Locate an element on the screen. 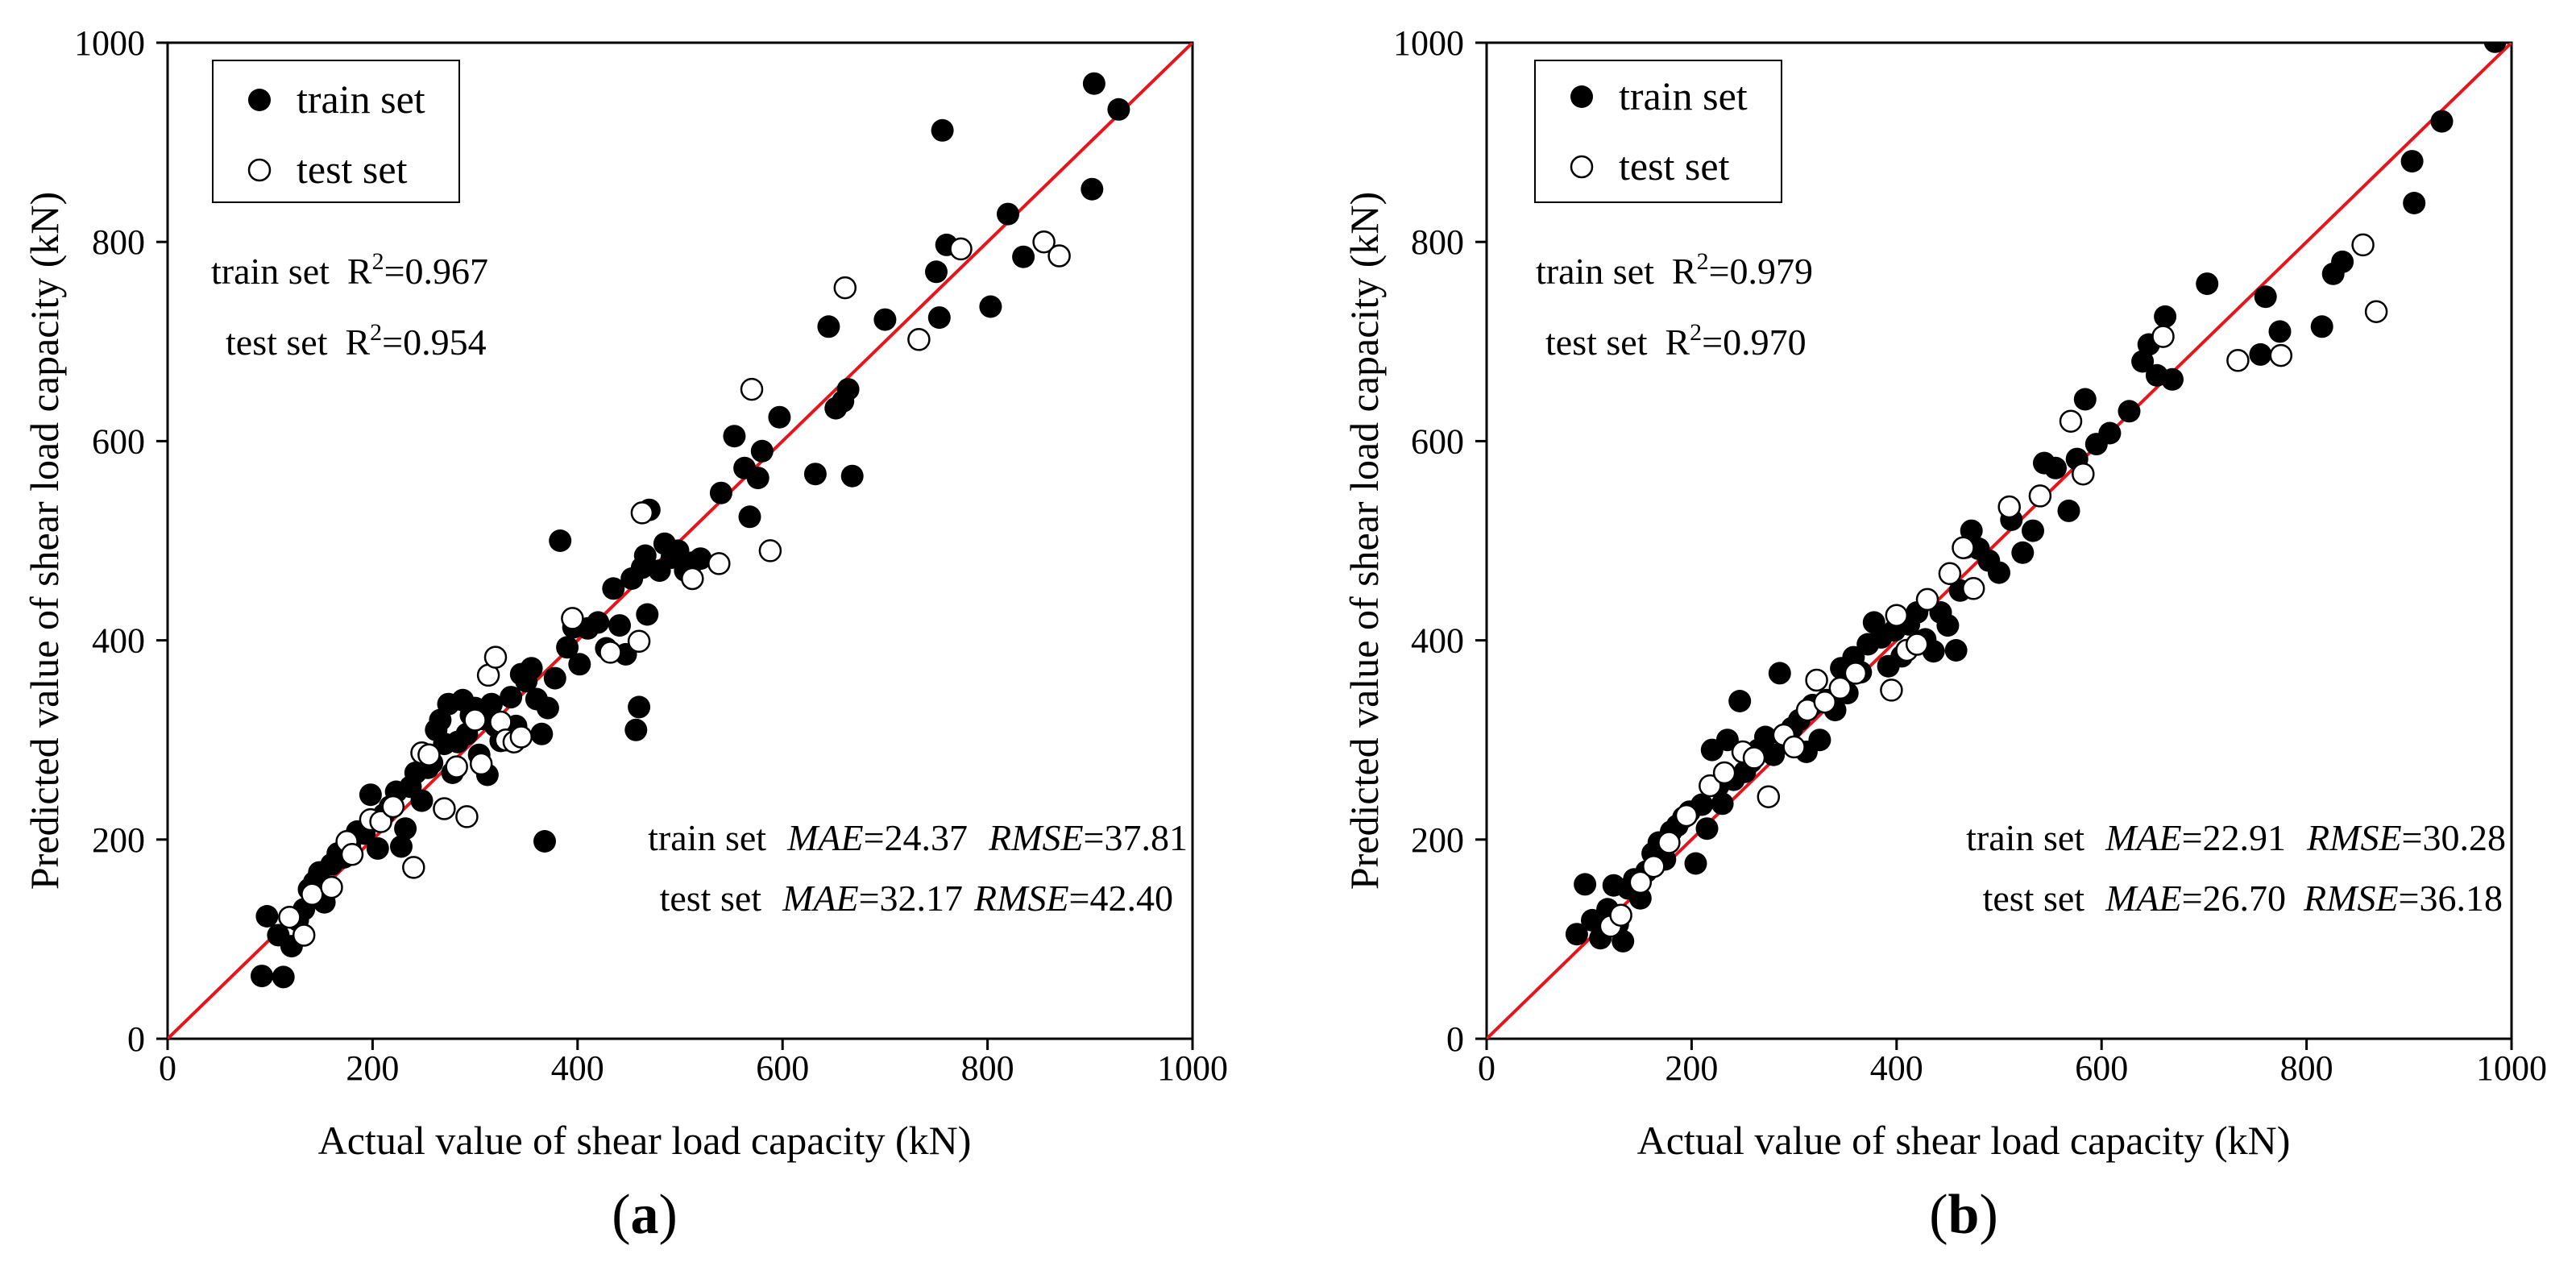  panel-label: (b) is located at coordinates (1963, 1215).